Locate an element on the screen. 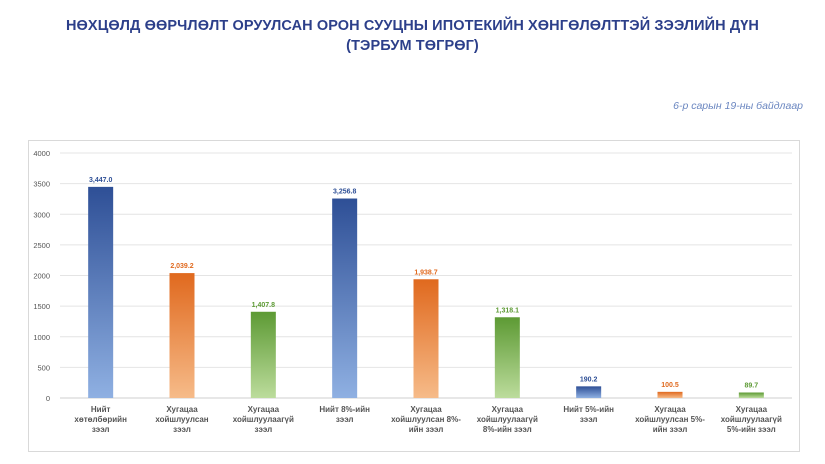 The width and height of the screenshot is (825, 464). y-tick-label: 1500 is located at coordinates (41, 306).